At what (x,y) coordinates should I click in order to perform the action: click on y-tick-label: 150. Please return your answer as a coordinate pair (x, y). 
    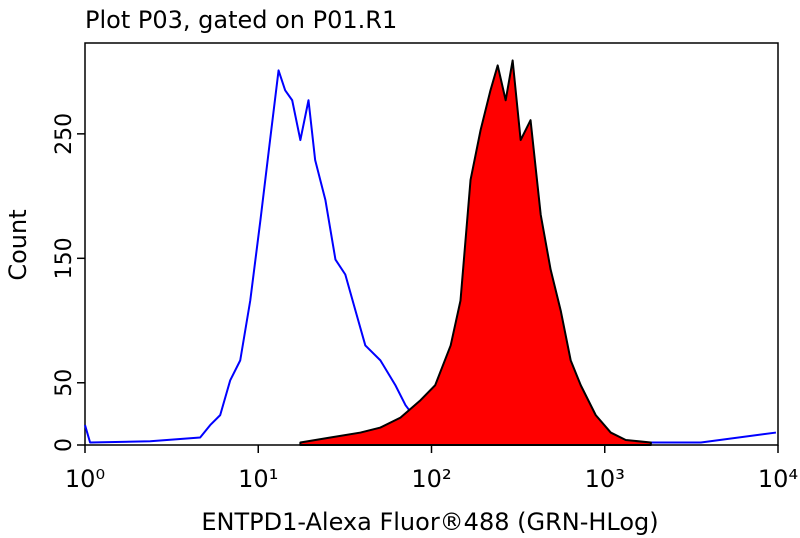
    Looking at the image, I should click on (64, 258).